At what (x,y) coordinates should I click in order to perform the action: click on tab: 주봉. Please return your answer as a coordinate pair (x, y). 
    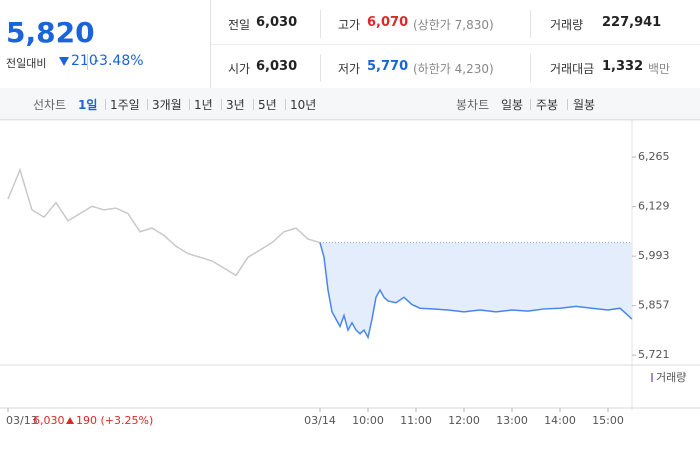
    Looking at the image, I should click on (547, 105).